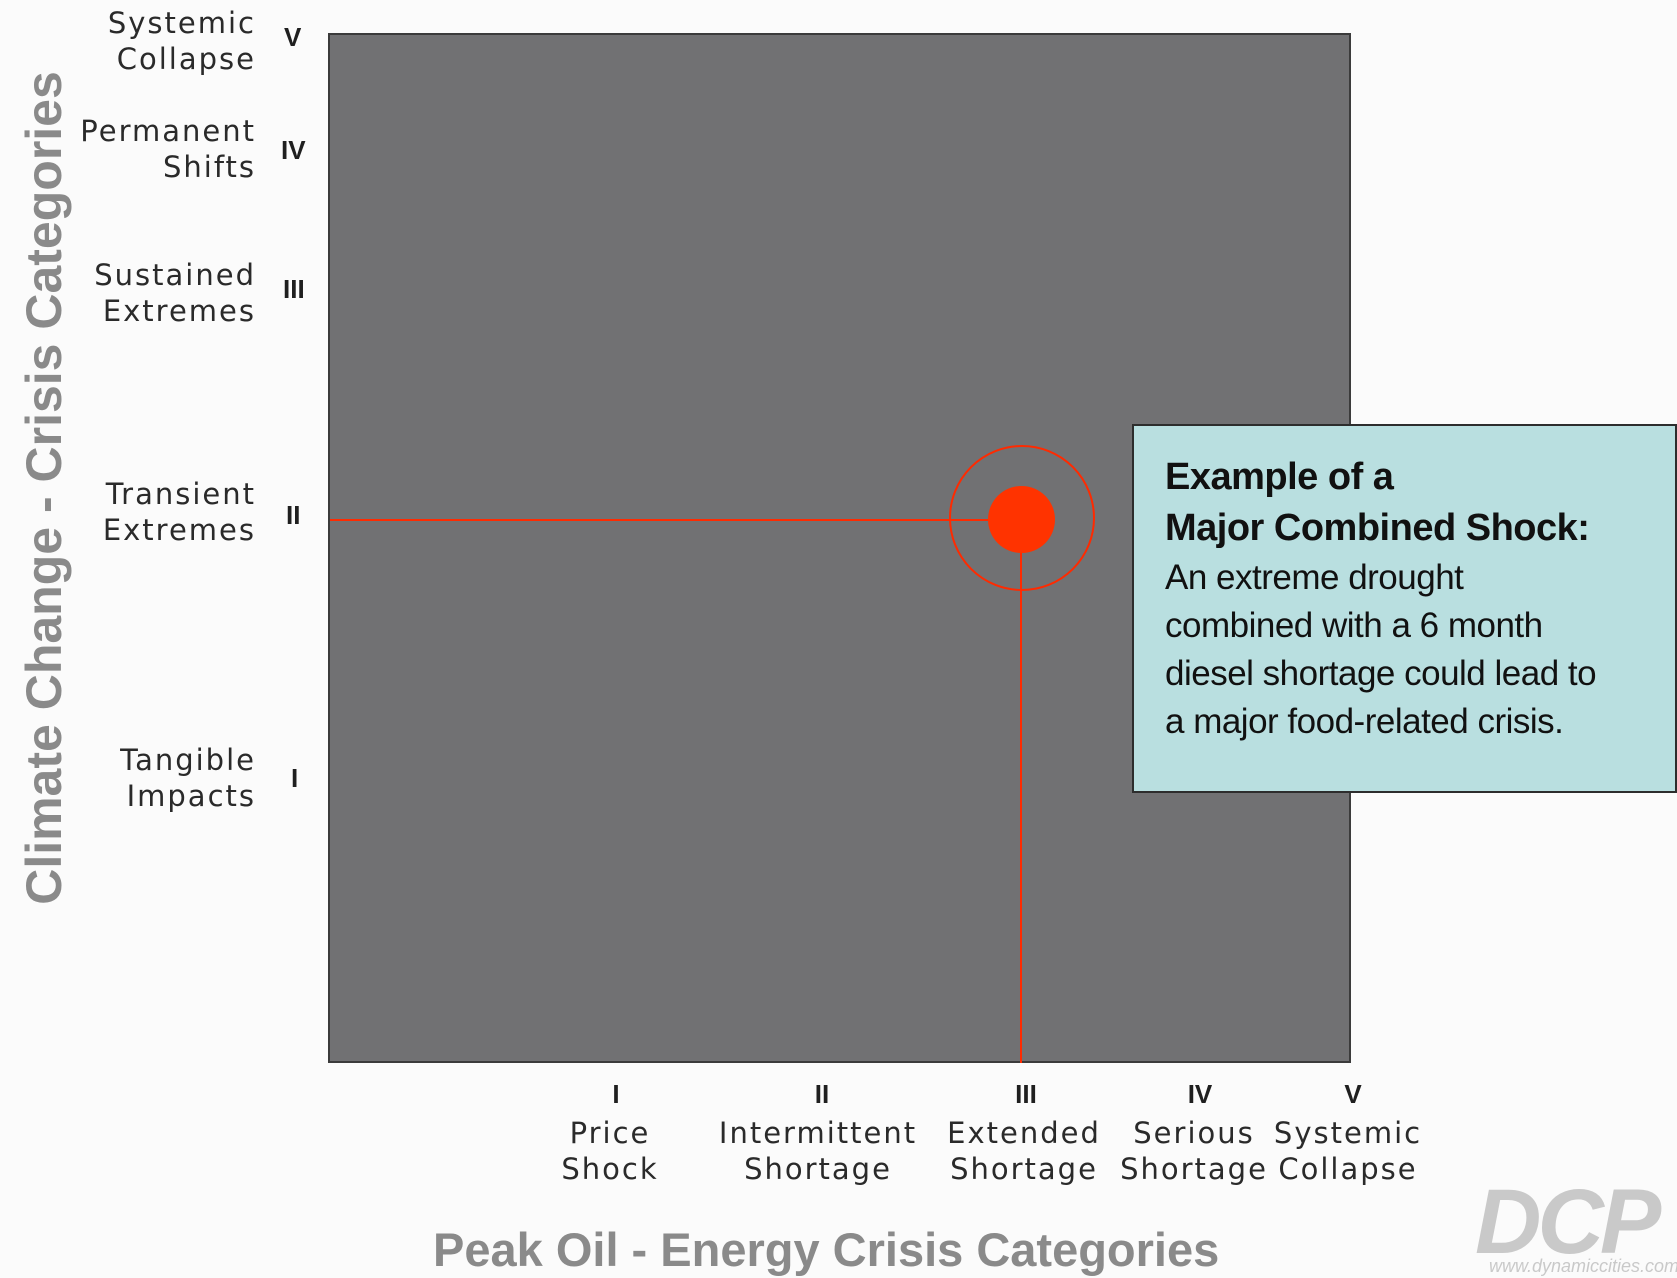 The height and width of the screenshot is (1278, 1677). I want to click on y-category-ii-label: Transient Extremes, so click(179, 512).